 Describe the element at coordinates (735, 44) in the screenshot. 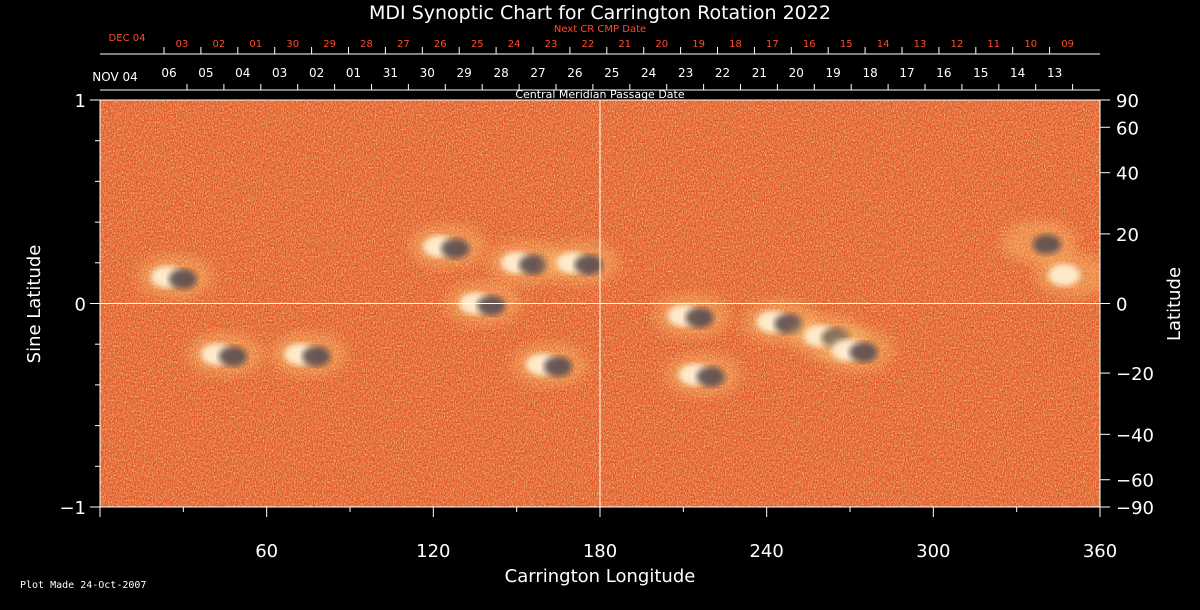

I see `next-cr-date-label: 18` at that location.